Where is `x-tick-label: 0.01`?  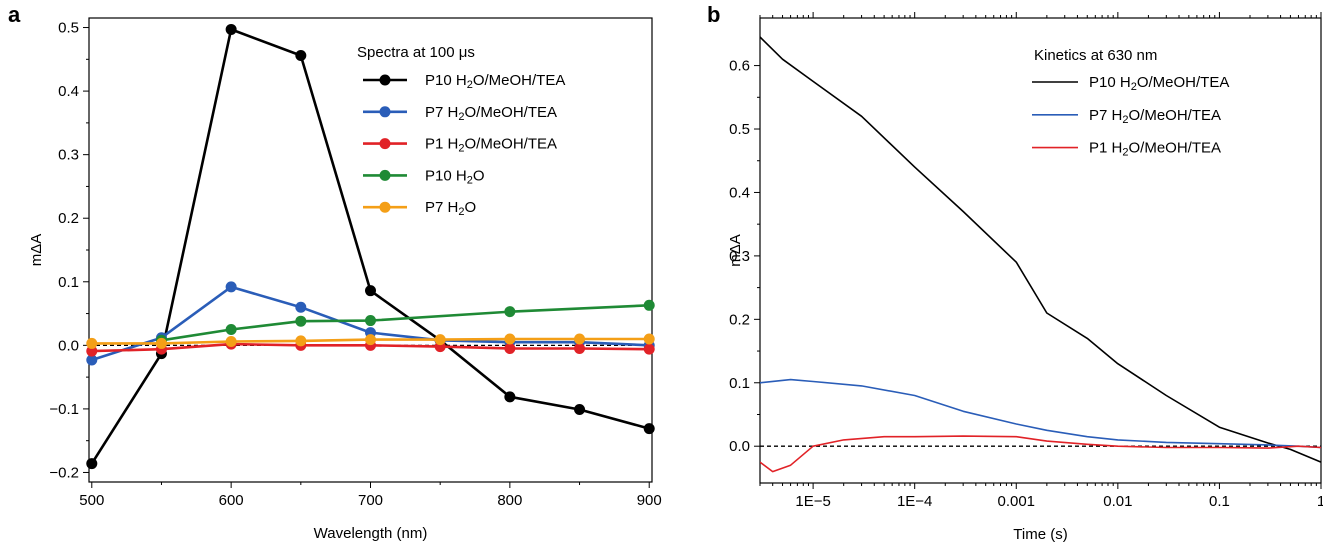
x-tick-label: 0.01 is located at coordinates (1117, 501).